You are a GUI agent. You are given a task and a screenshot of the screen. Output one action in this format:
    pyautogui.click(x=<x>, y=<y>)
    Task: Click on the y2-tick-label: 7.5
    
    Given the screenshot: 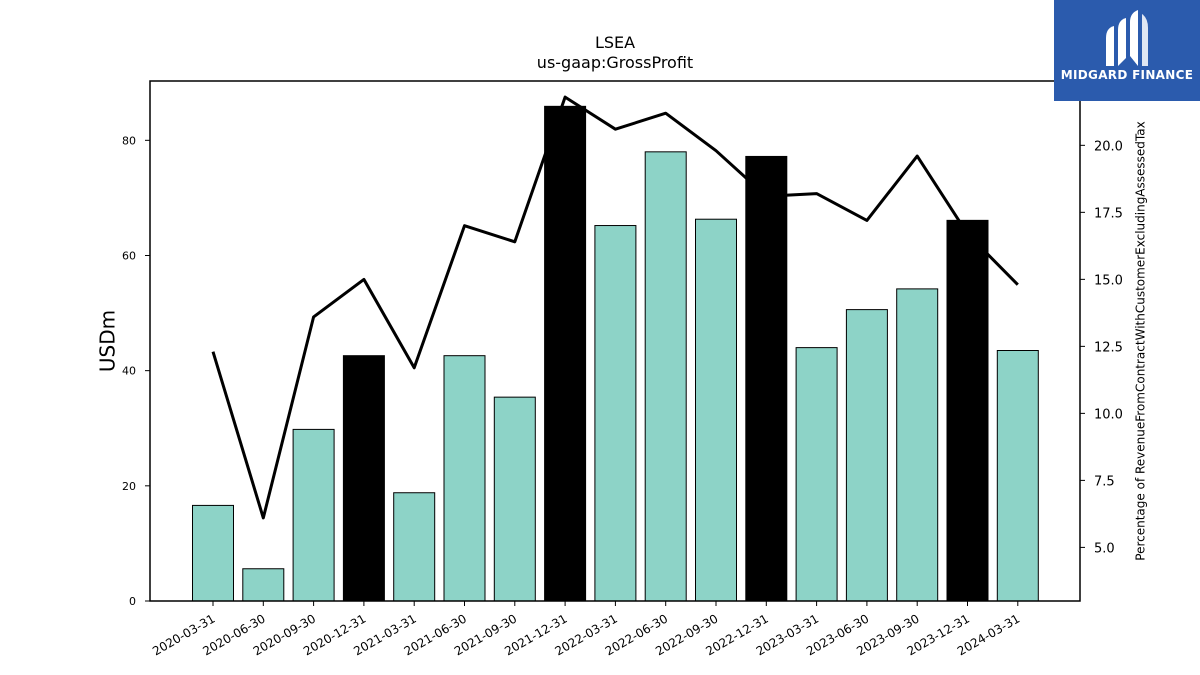 What is the action you would take?
    pyautogui.click(x=1104, y=481)
    